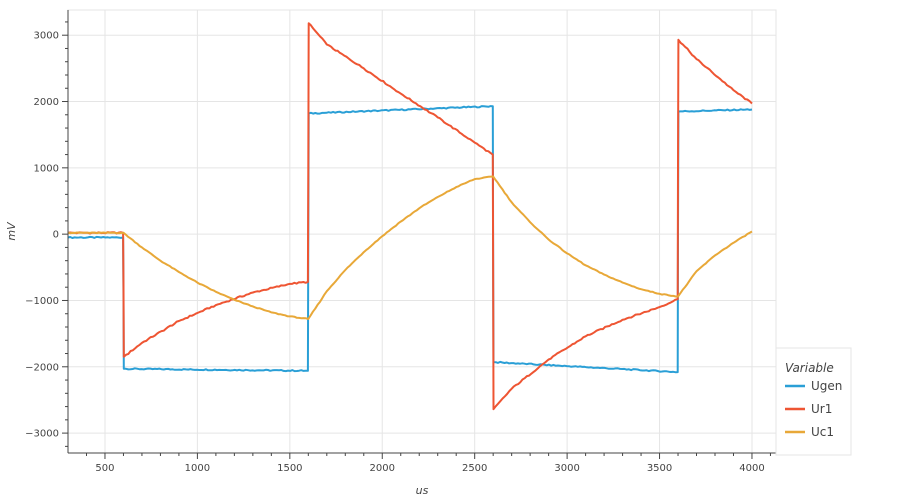 Image resolution: width=900 pixels, height=500 pixels. What do you see at coordinates (56, 235) in the screenshot?
I see `y-tick-label: 0` at bounding box center [56, 235].